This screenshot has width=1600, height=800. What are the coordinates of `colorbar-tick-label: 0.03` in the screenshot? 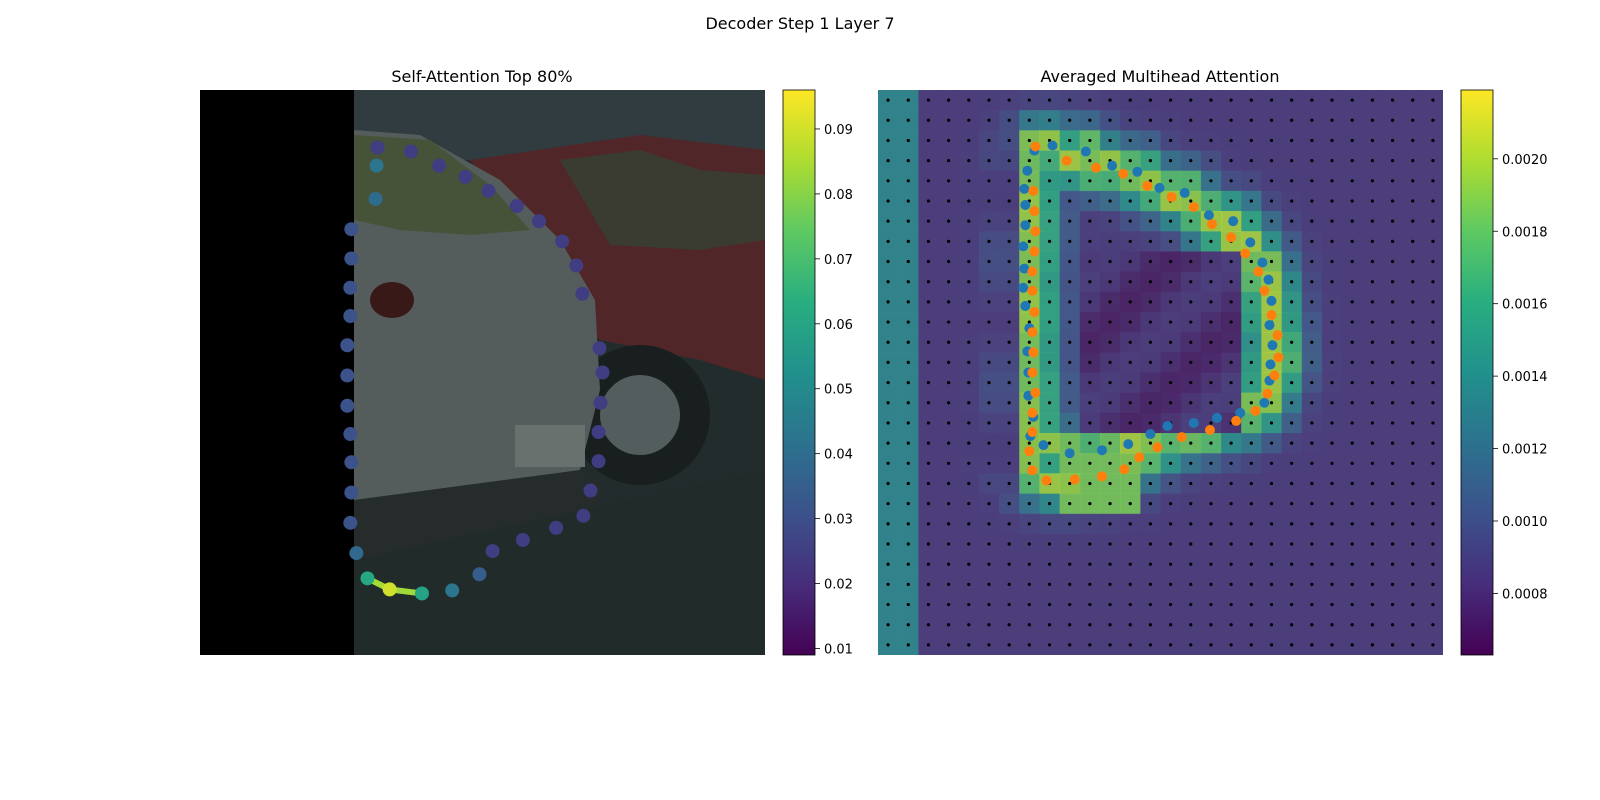 It's located at (838, 520).